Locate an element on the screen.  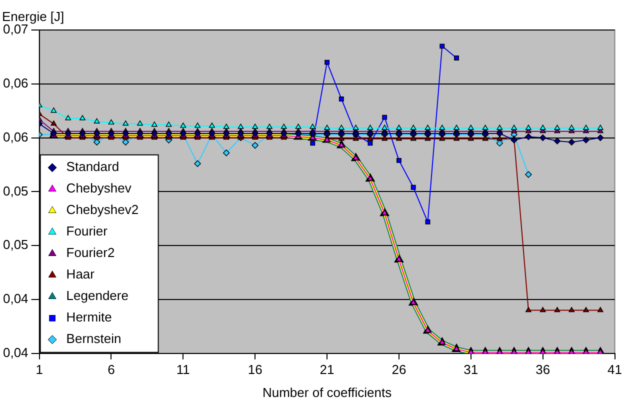
x-tick-label: 26 is located at coordinates (399, 369).